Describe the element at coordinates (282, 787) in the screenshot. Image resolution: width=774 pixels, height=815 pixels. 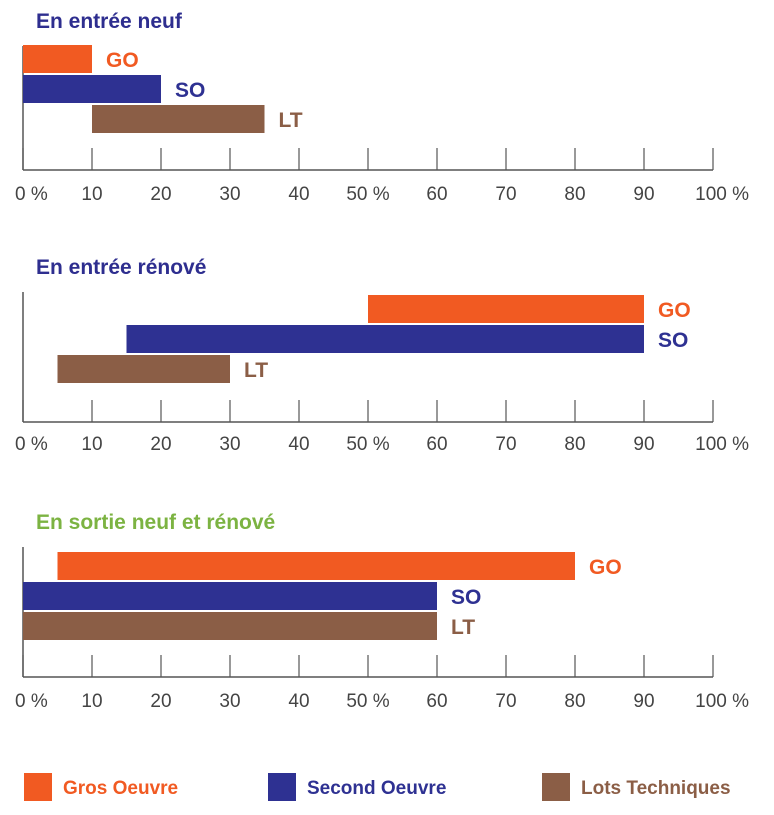
I see `legend-swatch-so` at that location.